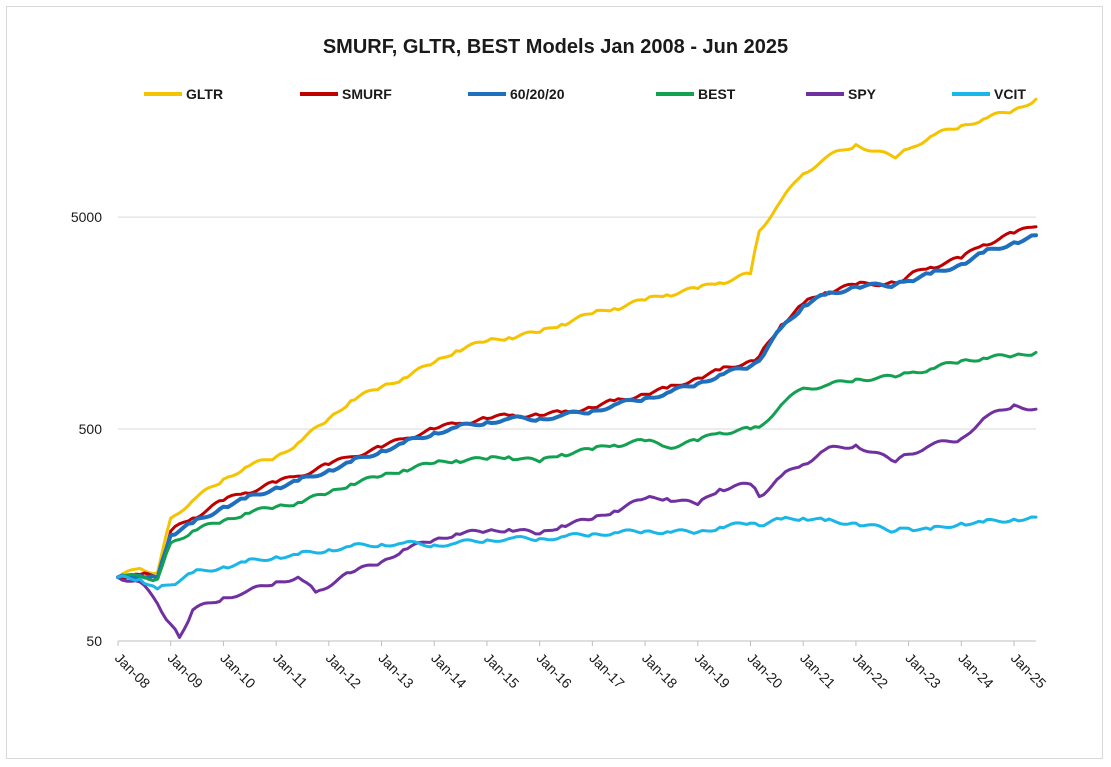 The image size is (1111, 767). What do you see at coordinates (555, 671) in the screenshot?
I see `x-tick-label: Jan-16` at bounding box center [555, 671].